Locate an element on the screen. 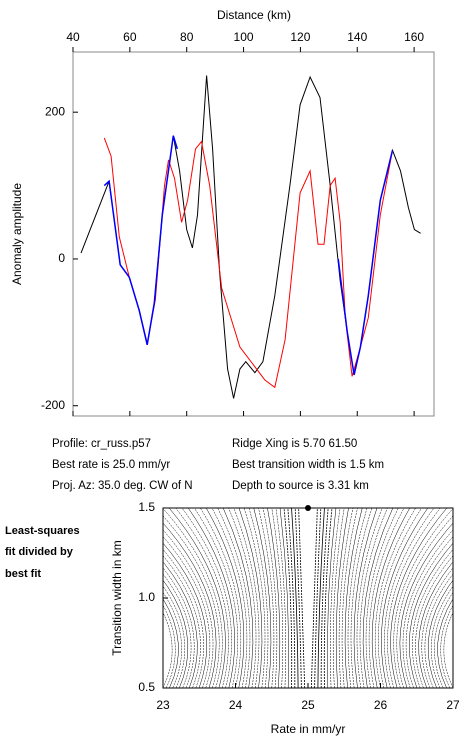  x-tick-label: 27 is located at coordinates (453, 705).